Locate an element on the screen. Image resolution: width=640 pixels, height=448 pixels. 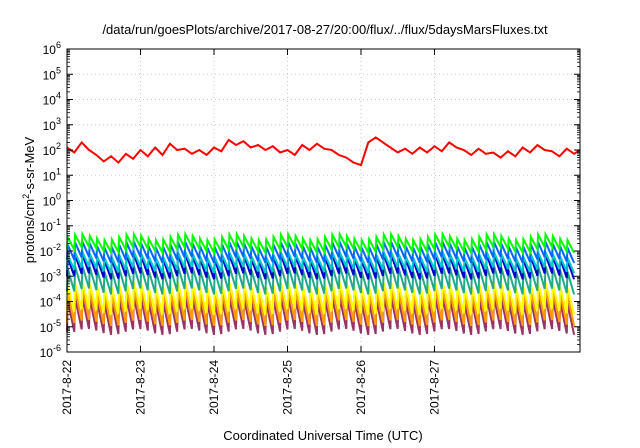
x-tick-label-1: 2017-8-23 is located at coordinates (140, 387).